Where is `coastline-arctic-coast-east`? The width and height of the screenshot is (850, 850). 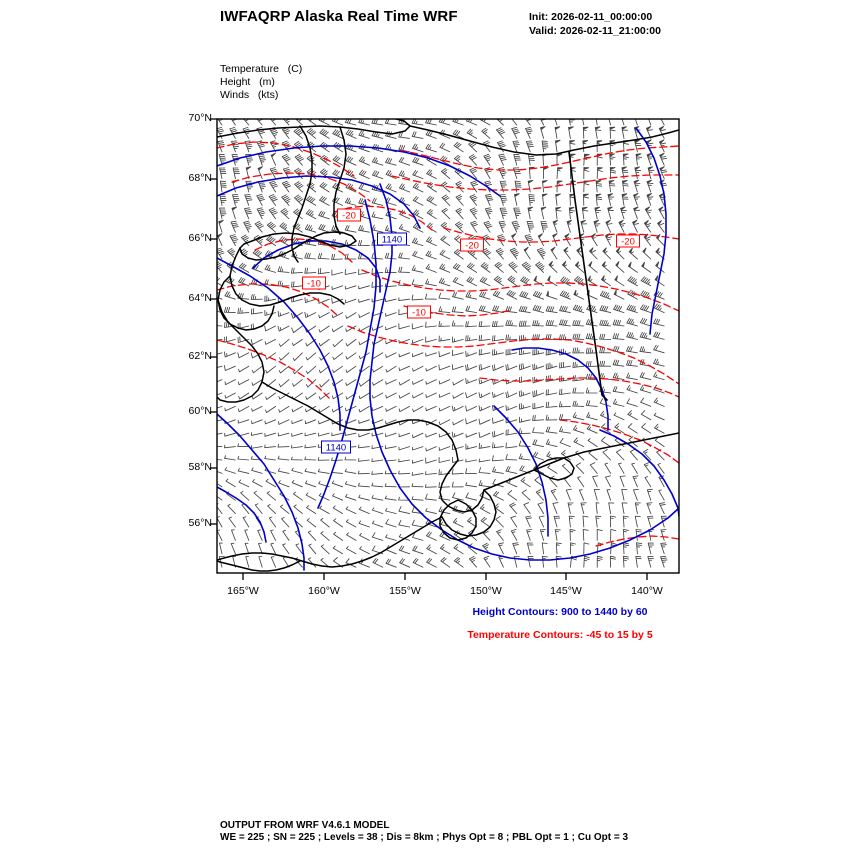 coastline-arctic-coast-east is located at coordinates (544, 140).